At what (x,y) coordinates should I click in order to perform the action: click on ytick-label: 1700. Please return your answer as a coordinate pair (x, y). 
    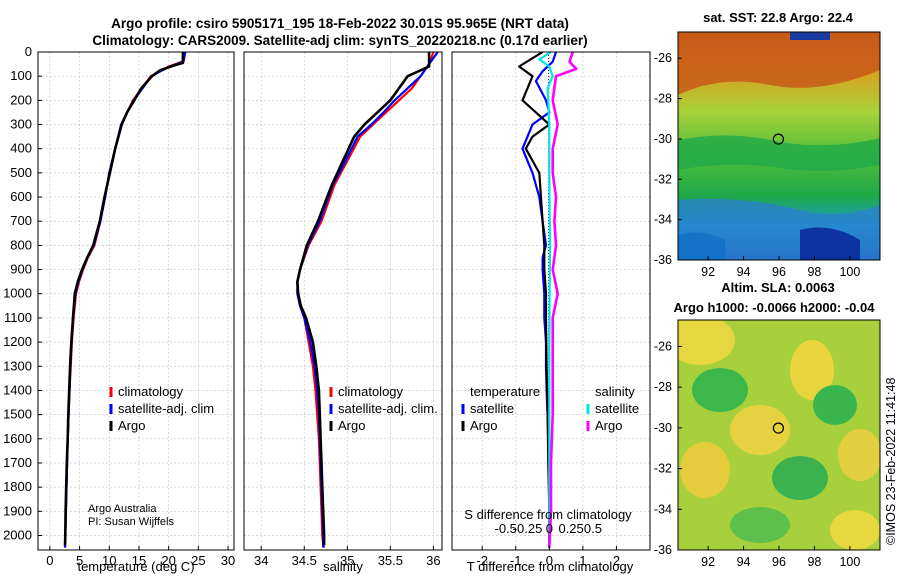
    Looking at the image, I should click on (17, 462).